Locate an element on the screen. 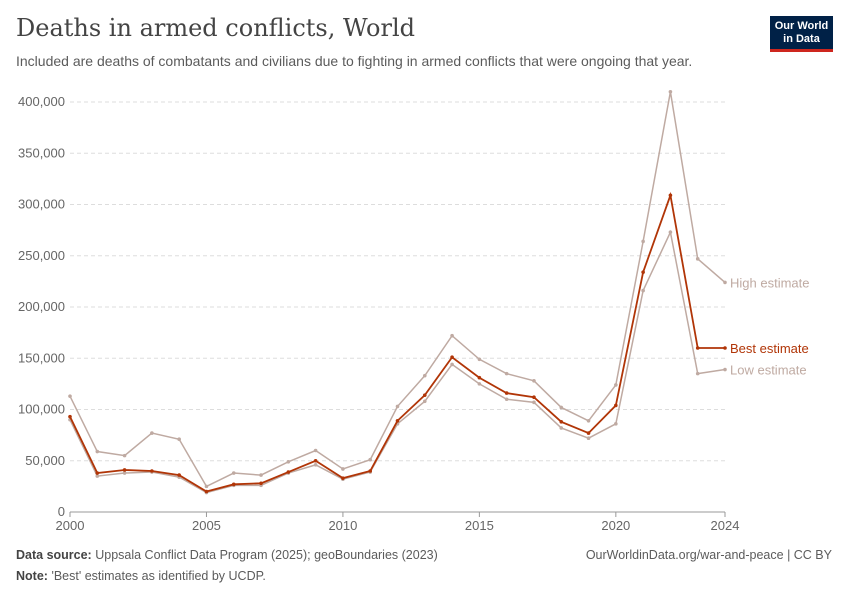 The height and width of the screenshot is (600, 850). legend-label-high-estimate: High estimate is located at coordinates (769, 282).